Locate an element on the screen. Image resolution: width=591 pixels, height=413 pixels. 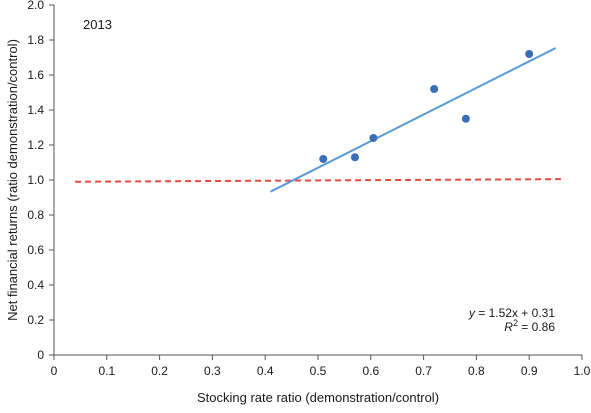
x-tick-label: 0.7 is located at coordinates (423, 371).